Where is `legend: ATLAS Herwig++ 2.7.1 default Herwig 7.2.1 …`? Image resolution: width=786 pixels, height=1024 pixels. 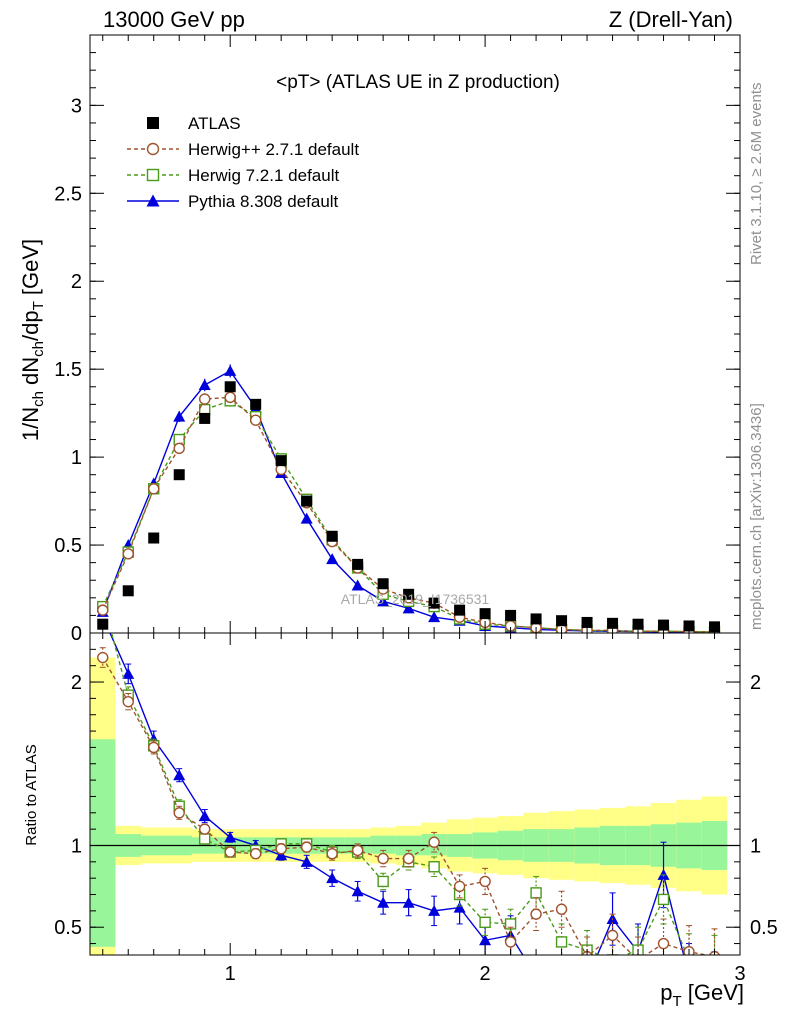
legend: ATLAS Herwig++ 2.7.1 default Herwig 7.2.1 … is located at coordinates (243, 162).